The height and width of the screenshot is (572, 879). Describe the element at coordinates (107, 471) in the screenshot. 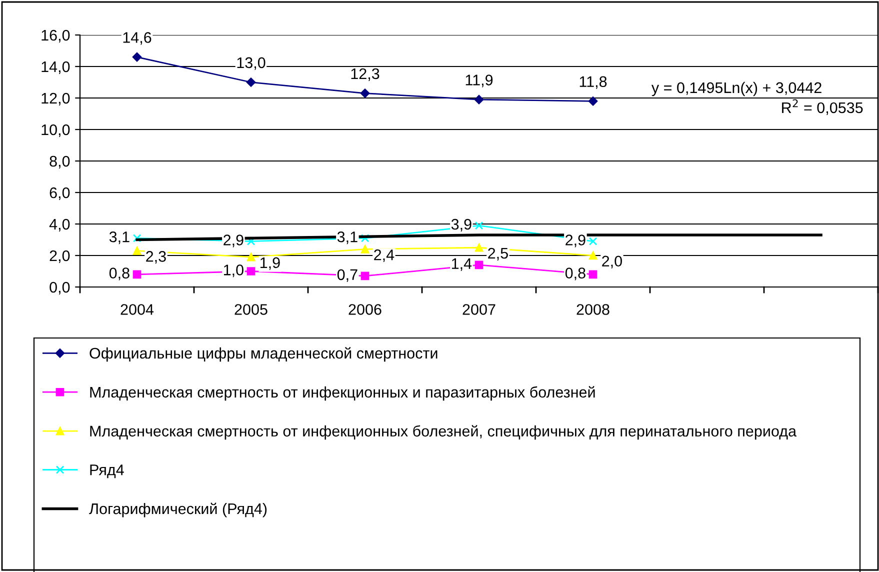

I see `legend-label: Ряд4` at that location.